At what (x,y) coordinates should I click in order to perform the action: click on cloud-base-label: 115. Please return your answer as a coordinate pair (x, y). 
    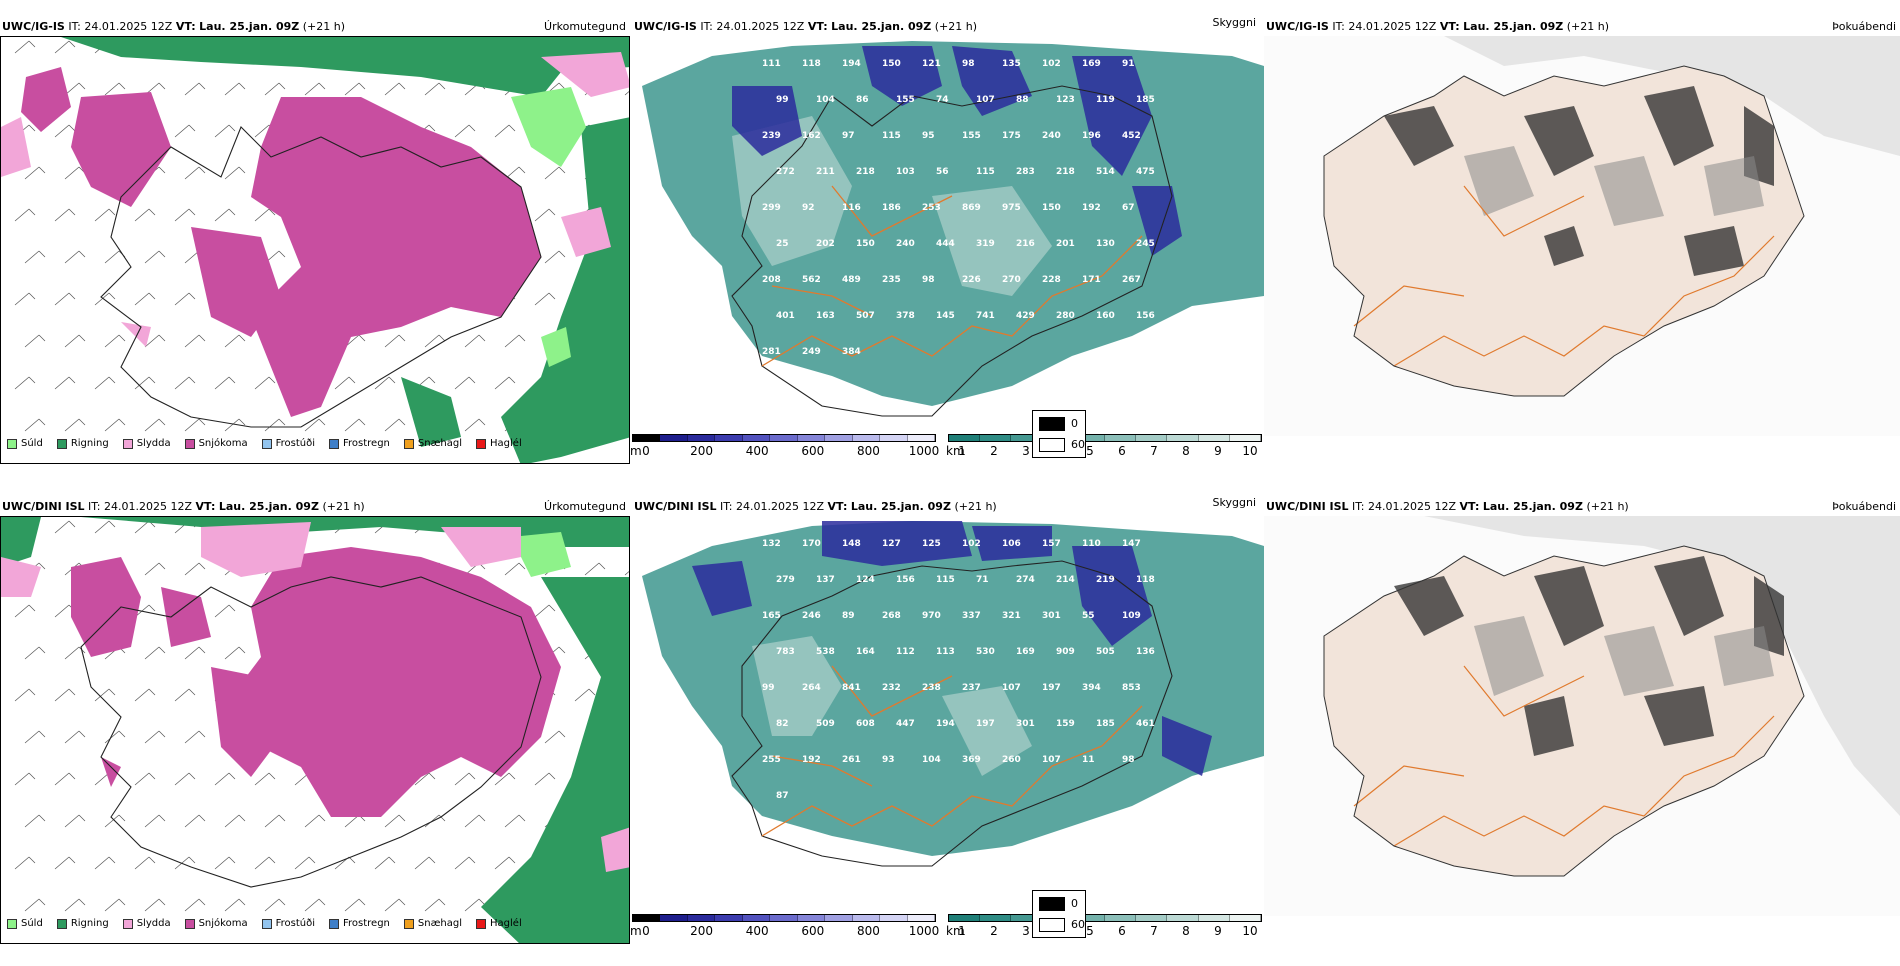
    Looking at the image, I should click on (985, 172).